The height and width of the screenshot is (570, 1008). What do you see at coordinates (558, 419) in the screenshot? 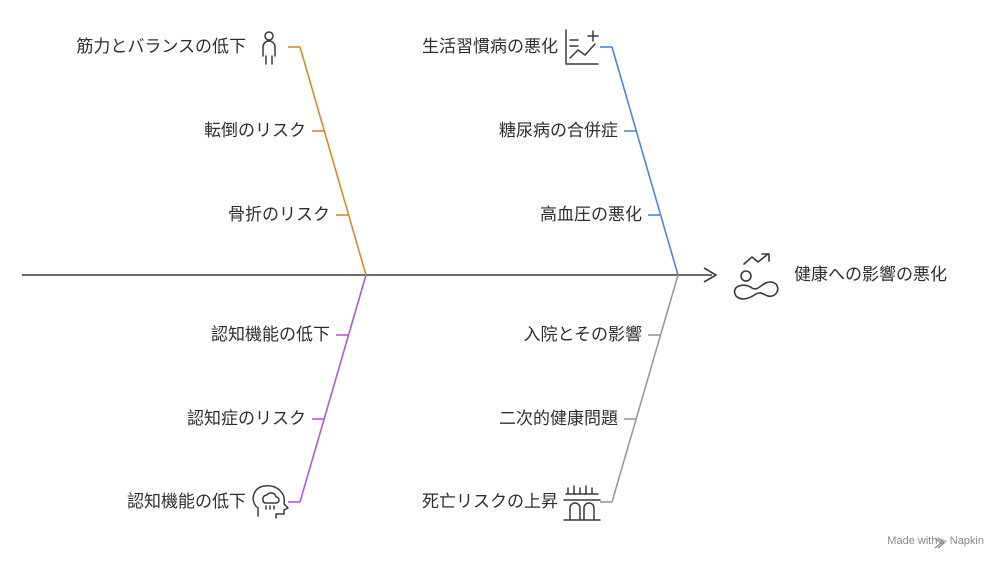
I see `cause-label: 二次的健康問題` at bounding box center [558, 419].